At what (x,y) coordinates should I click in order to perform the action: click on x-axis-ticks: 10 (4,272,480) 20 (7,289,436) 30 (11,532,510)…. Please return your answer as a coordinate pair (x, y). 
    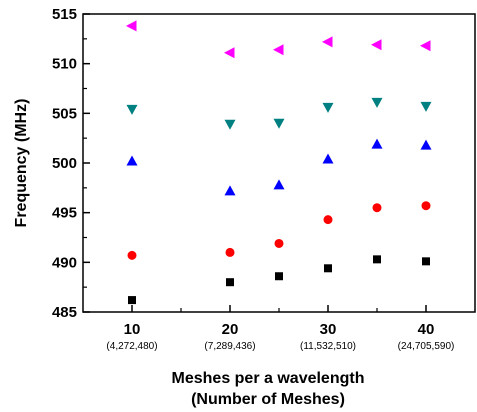
    Looking at the image, I should click on (280, 328).